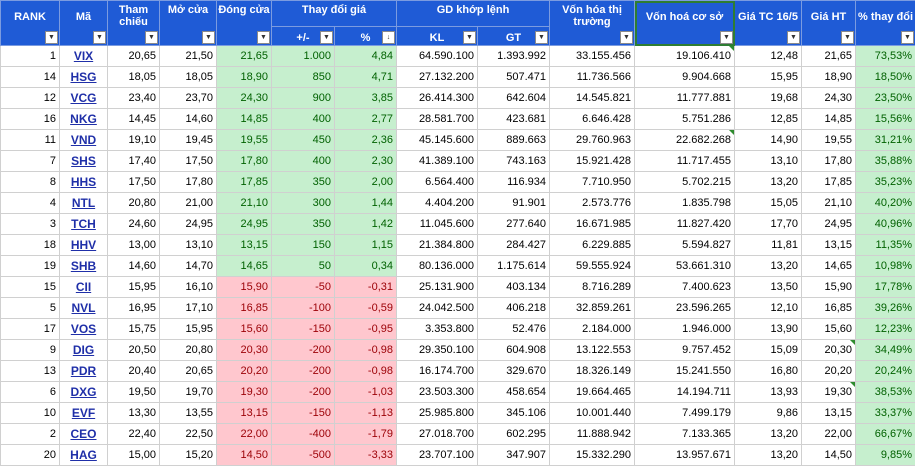 This screenshot has width=915, height=466. Describe the element at coordinates (685, 245) in the screenshot. I see `cell-von-hoa-co-so: 5.594.827` at that location.